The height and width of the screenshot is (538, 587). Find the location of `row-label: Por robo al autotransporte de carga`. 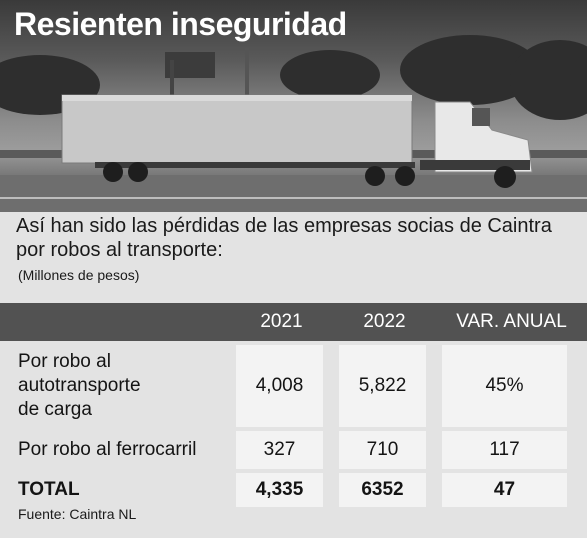

row-label: Por robo al autotransporte de carga is located at coordinates (79, 385).